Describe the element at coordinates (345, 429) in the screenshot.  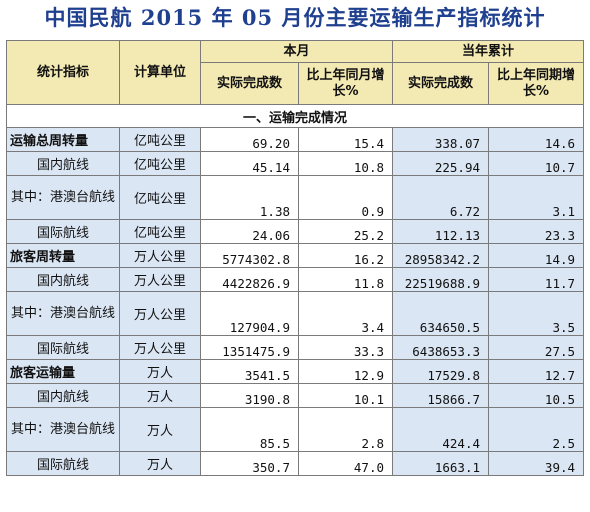
I see `row-month-yoy: 2.8` at that location.